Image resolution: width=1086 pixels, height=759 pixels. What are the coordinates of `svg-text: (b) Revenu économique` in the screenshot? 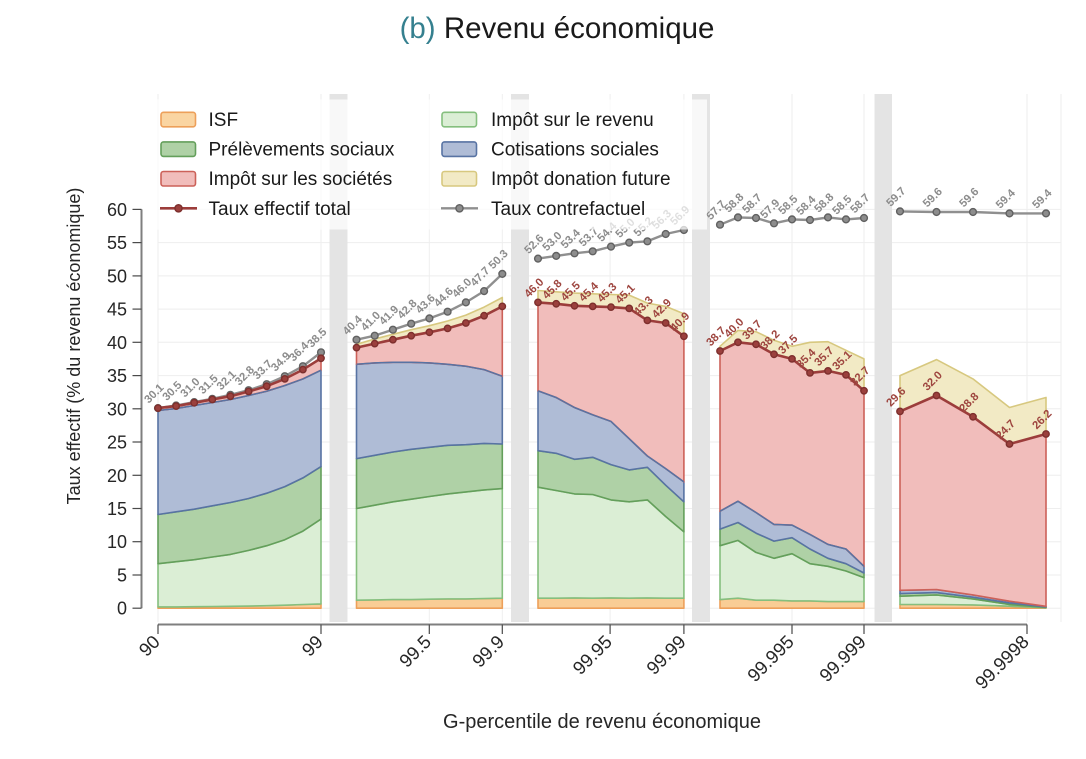 It's located at (557, 28).